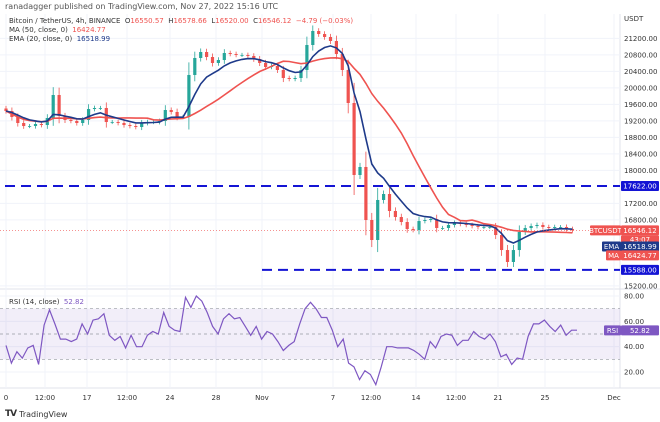  What do you see at coordinates (634, 322) in the screenshot?
I see `rsi-tick-label: 60.00` at bounding box center [634, 322].